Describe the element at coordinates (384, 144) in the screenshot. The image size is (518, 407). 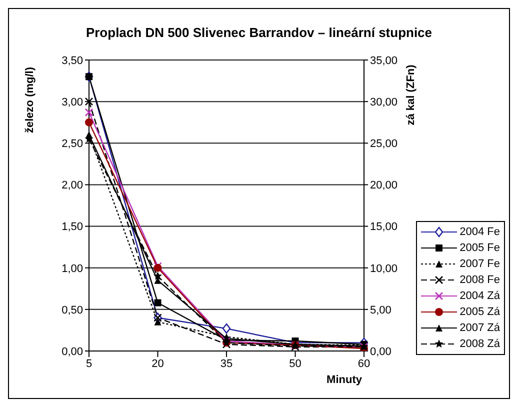
I see `y2-tick-label: 25,00` at that location.